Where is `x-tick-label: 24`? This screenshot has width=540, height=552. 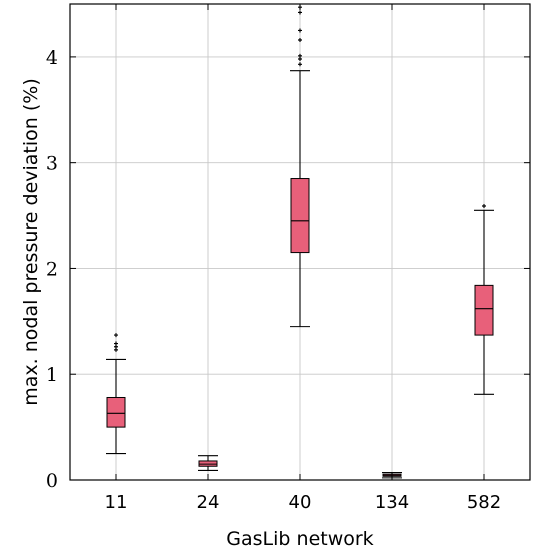 x-tick-label: 24 is located at coordinates (208, 502).